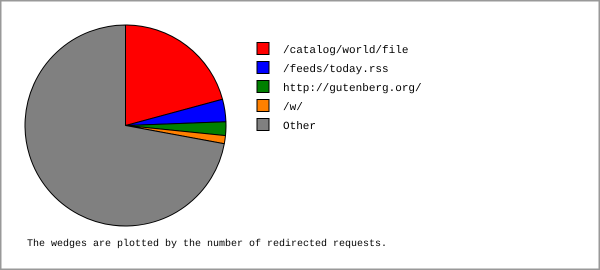  I want to click on text: The wedges are plotted by the number of redirected requests., so click(207, 244).